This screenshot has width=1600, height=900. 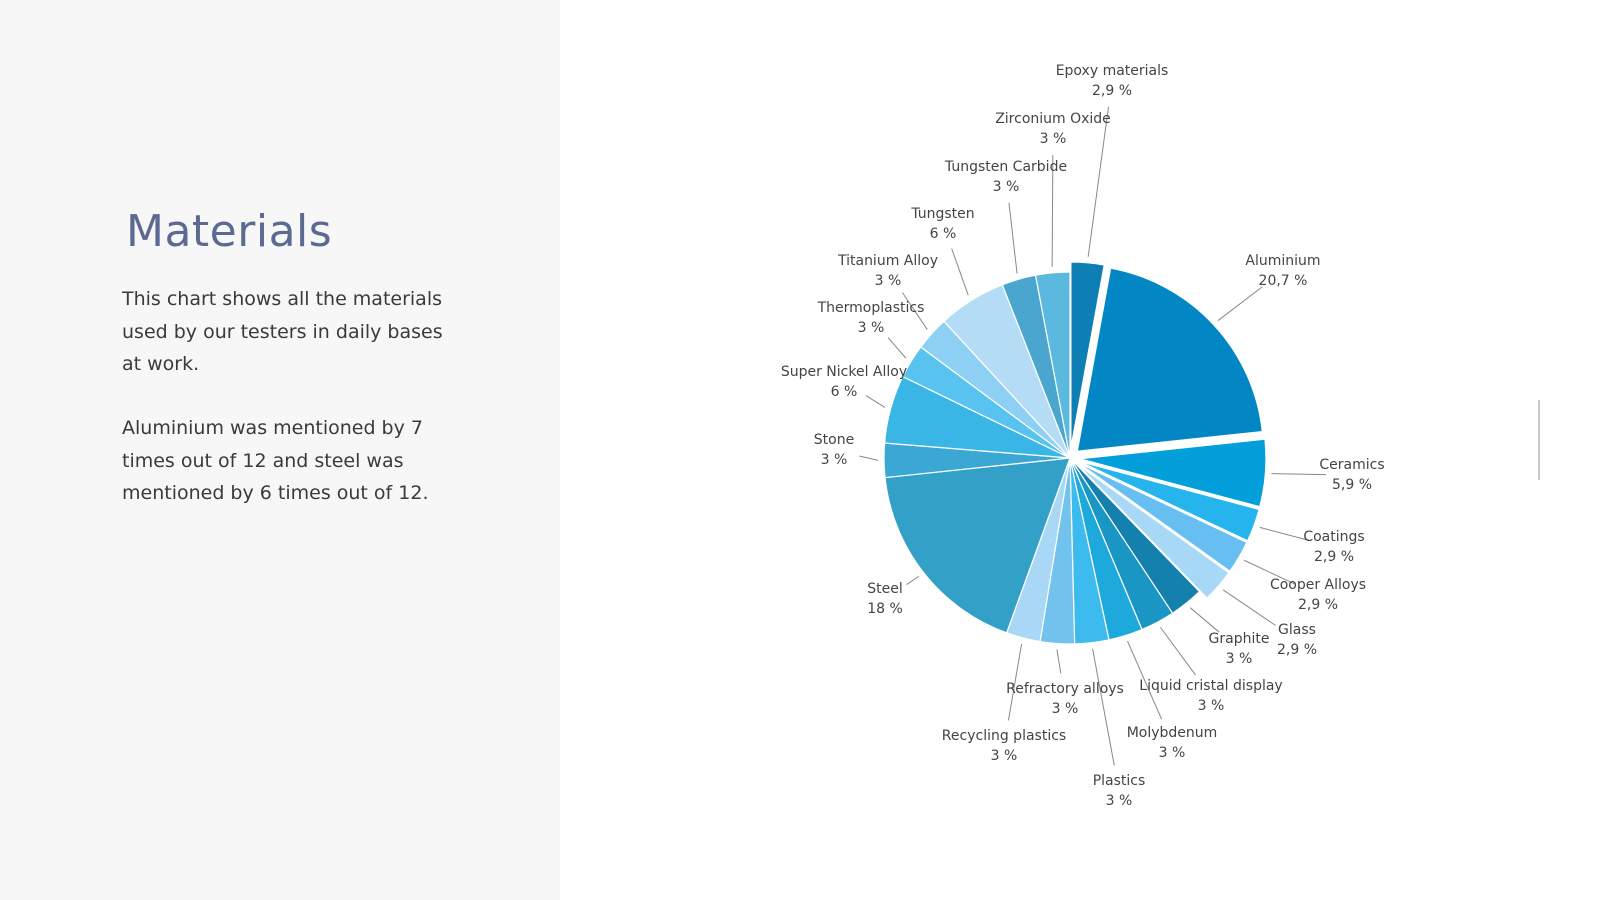 I want to click on pie-slice-zirconium-oxide, so click(x=1052, y=365).